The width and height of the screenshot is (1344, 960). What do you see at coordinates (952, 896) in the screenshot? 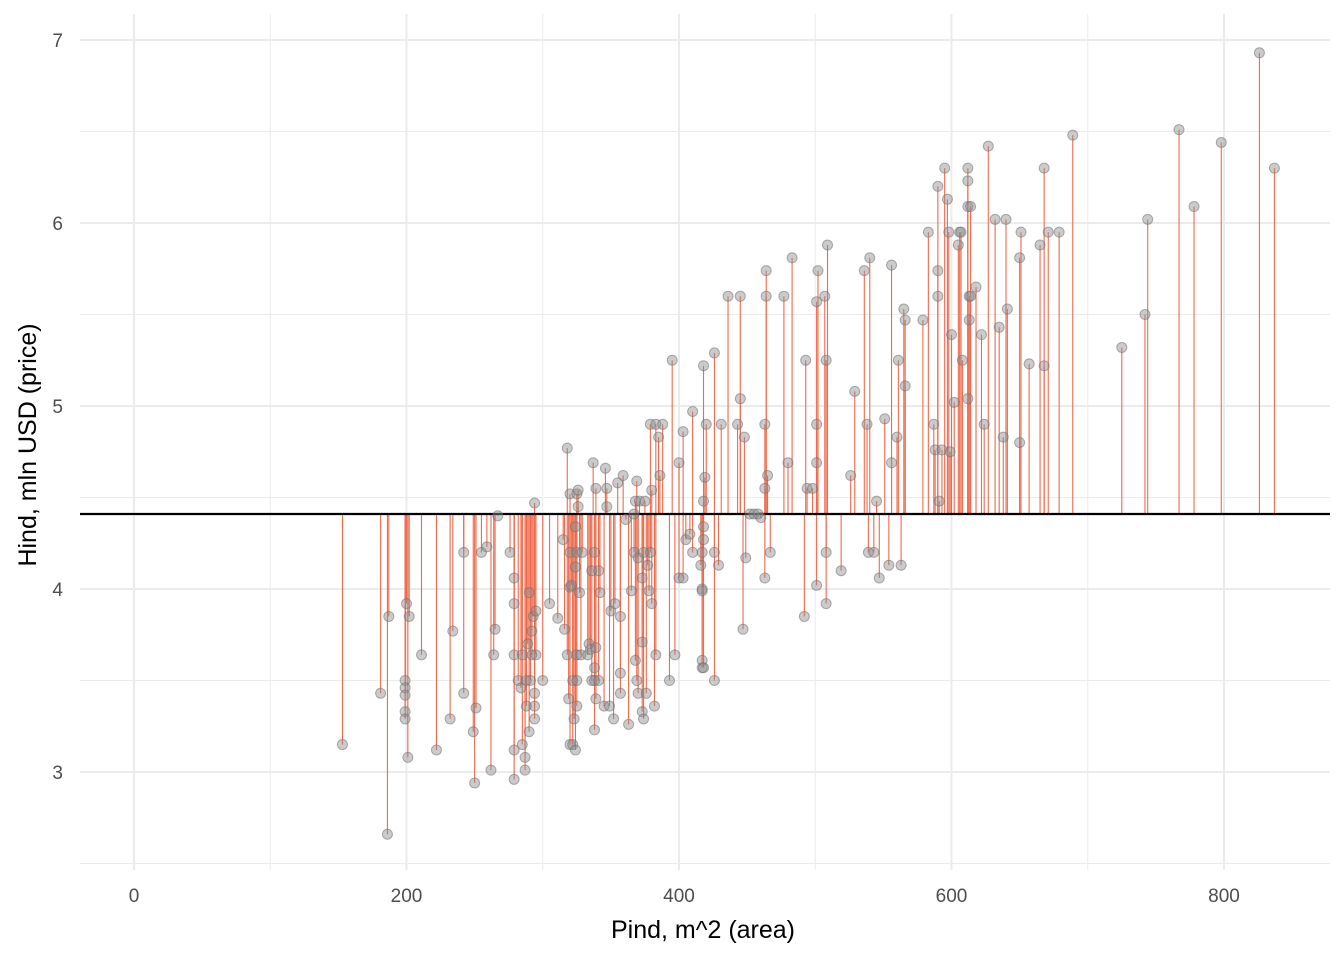
I see `x-tick-label: 600` at bounding box center [952, 896].